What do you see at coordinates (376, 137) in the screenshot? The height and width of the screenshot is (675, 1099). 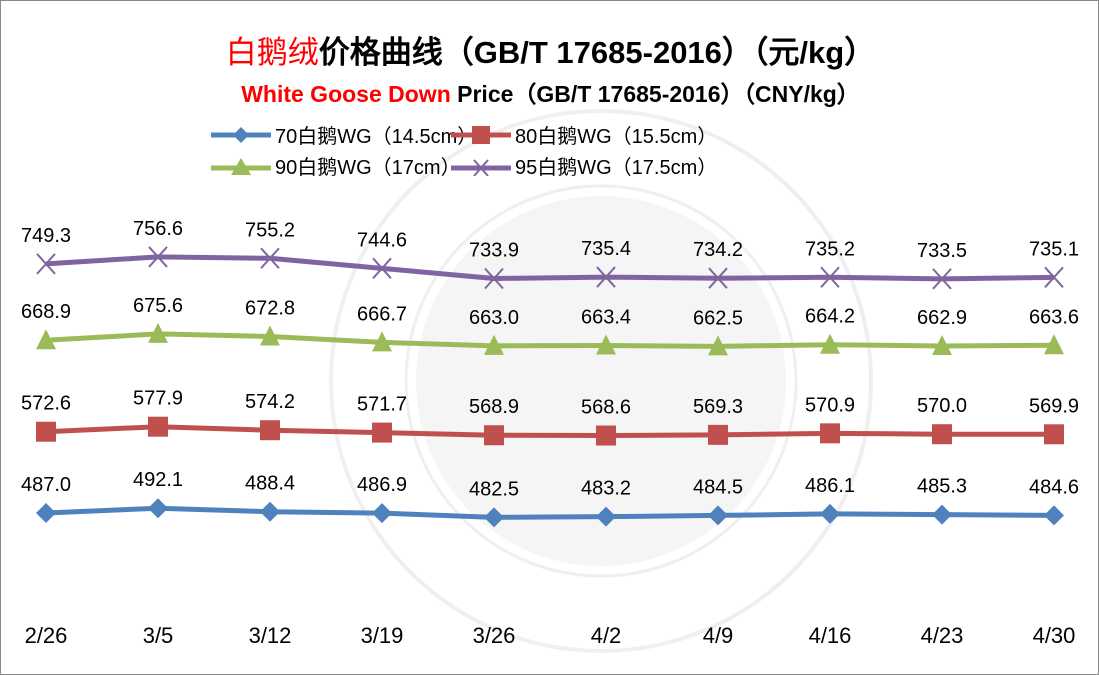 I see `legend-label: 70白鹅WG（14.5cm）` at bounding box center [376, 137].